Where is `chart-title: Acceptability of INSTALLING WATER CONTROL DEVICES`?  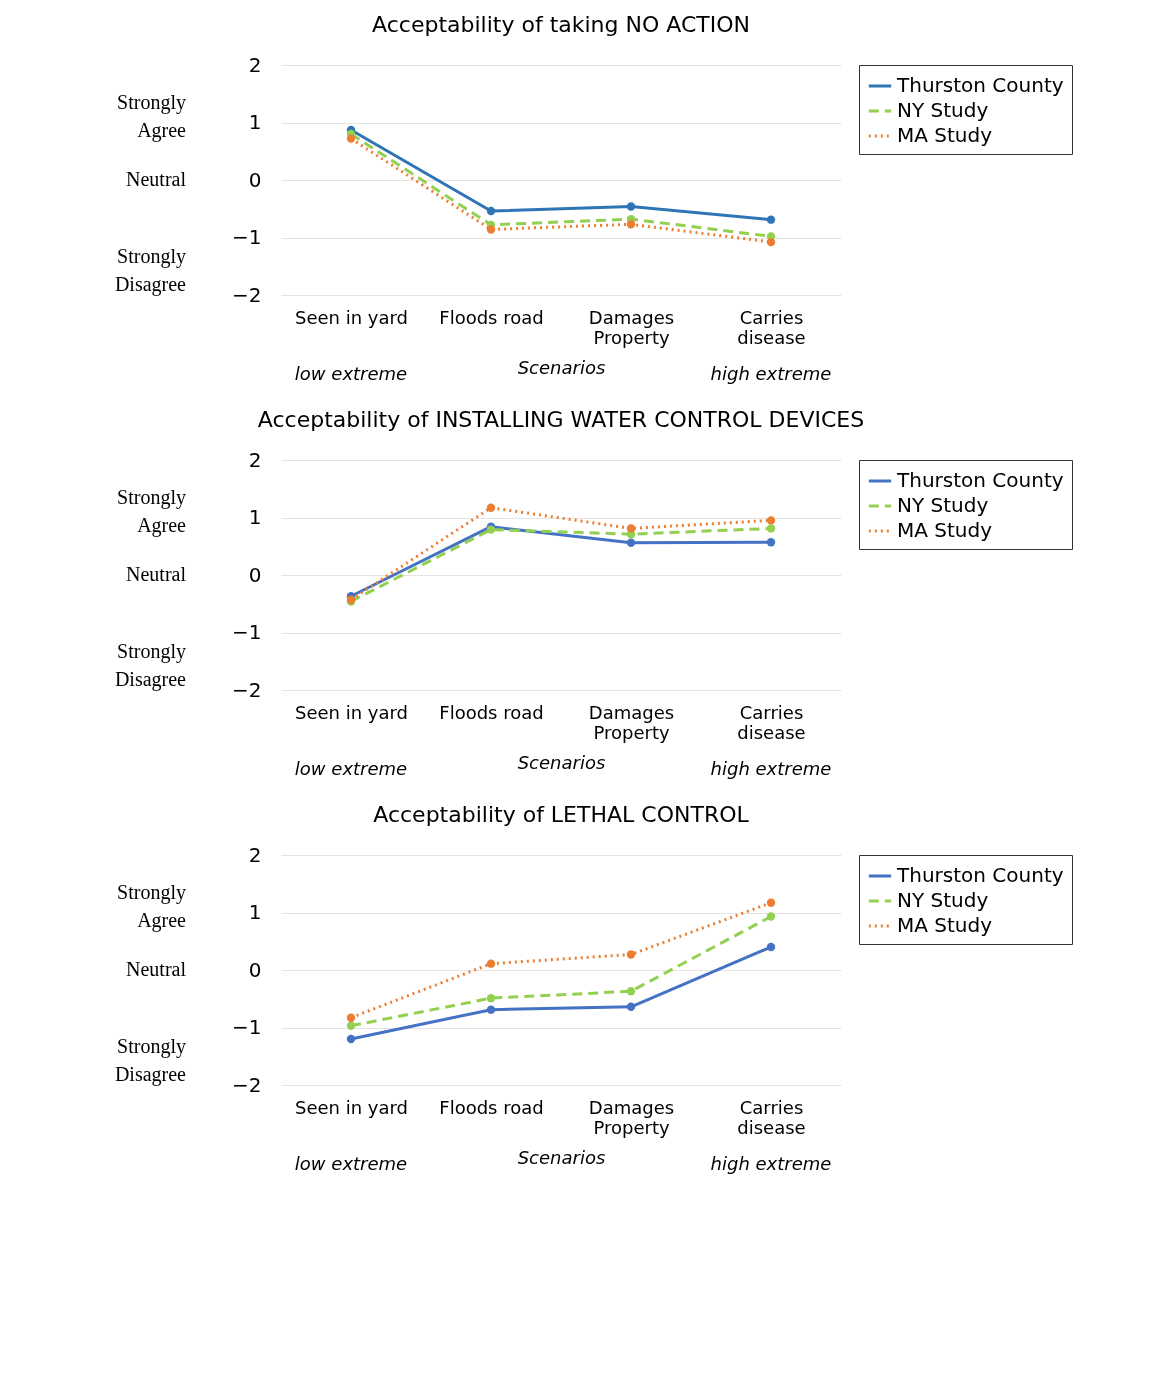 chart-title: Acceptability of INSTALLING WATER CONTROL DEVICES is located at coordinates (561, 419).